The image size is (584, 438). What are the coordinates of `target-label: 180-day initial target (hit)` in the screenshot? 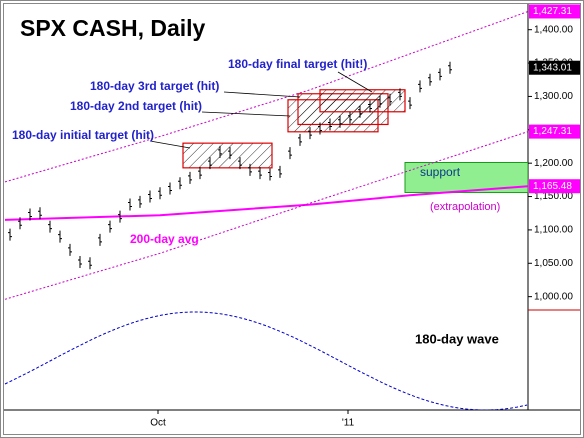 It's located at (83, 135).